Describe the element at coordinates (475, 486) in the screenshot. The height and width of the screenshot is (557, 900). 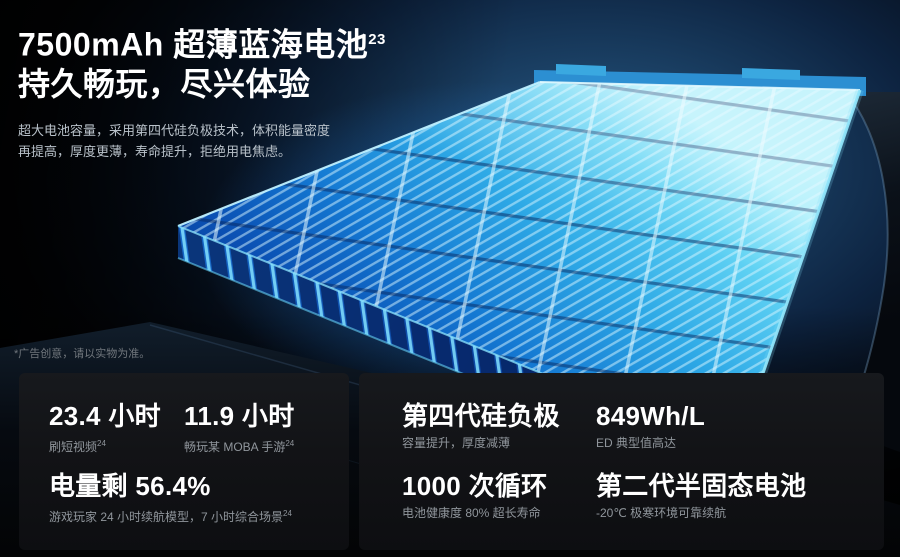
I see `stat-value: 1000 次循环` at that location.